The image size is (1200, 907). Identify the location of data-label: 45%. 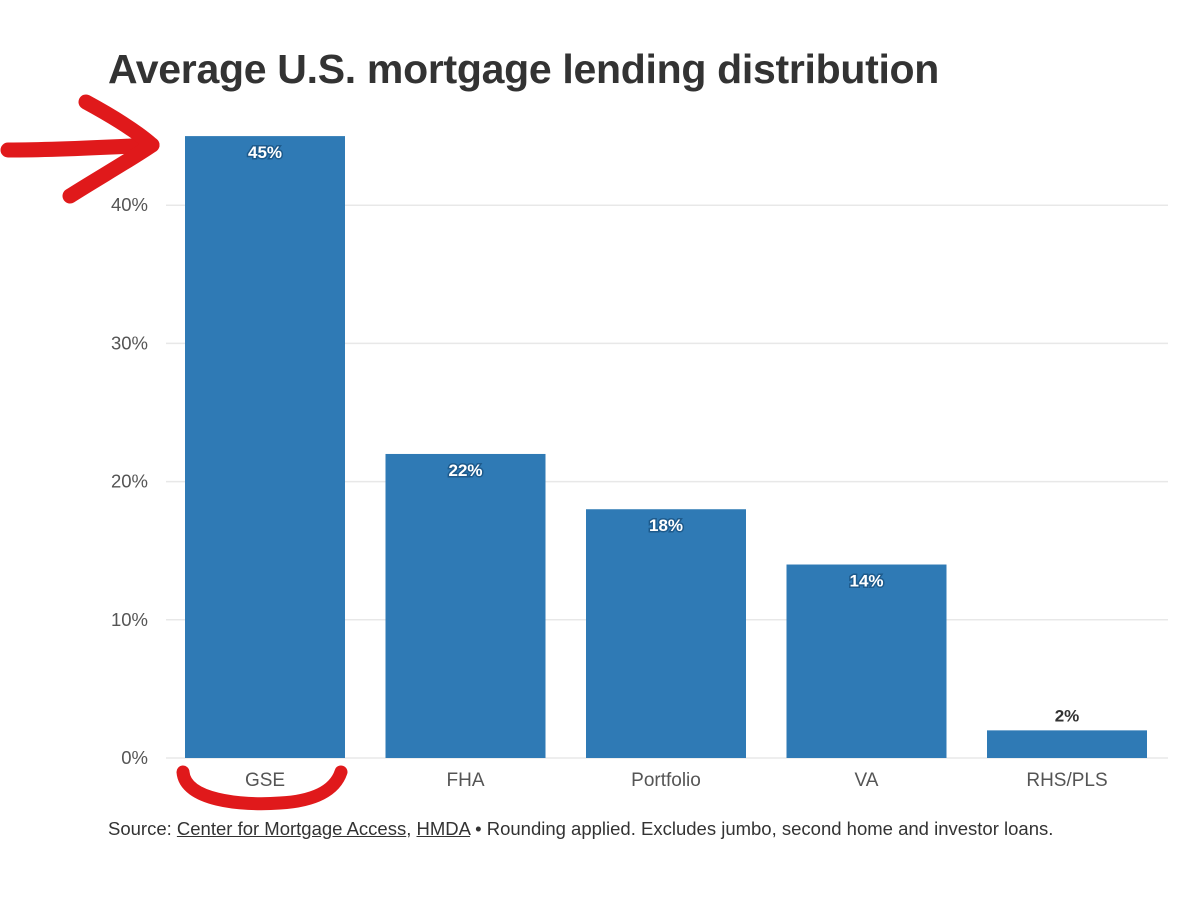
(265, 152).